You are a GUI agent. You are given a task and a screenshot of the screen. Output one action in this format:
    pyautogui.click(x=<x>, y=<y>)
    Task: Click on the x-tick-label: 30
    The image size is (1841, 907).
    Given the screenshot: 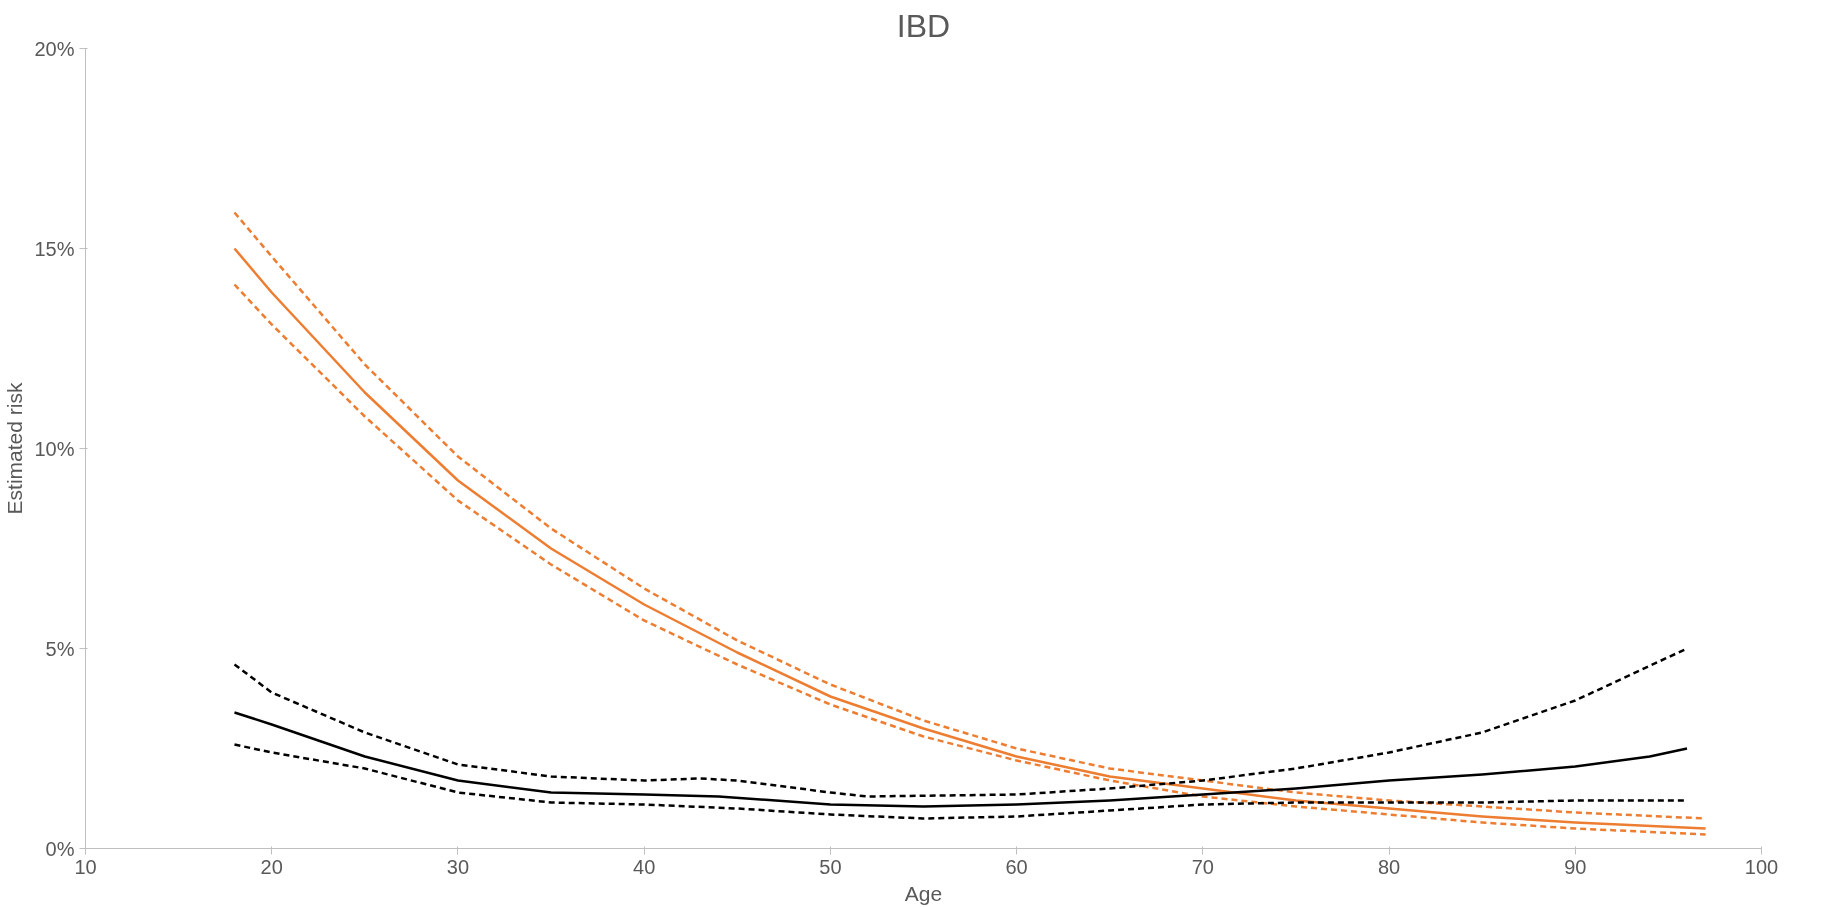 What is the action you would take?
    pyautogui.click(x=458, y=866)
    